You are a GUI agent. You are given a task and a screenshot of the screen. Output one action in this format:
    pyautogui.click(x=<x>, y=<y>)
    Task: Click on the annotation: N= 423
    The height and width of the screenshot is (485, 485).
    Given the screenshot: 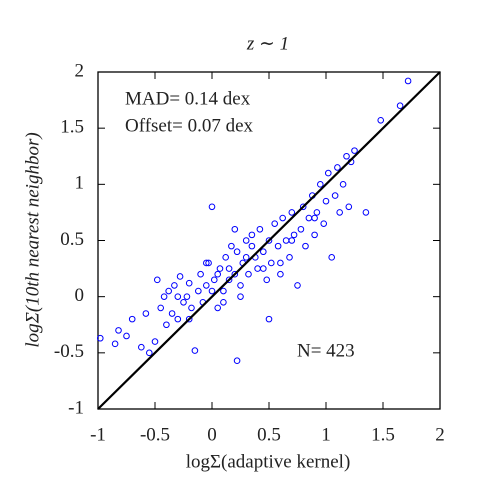 What is the action you would take?
    pyautogui.click(x=326, y=350)
    